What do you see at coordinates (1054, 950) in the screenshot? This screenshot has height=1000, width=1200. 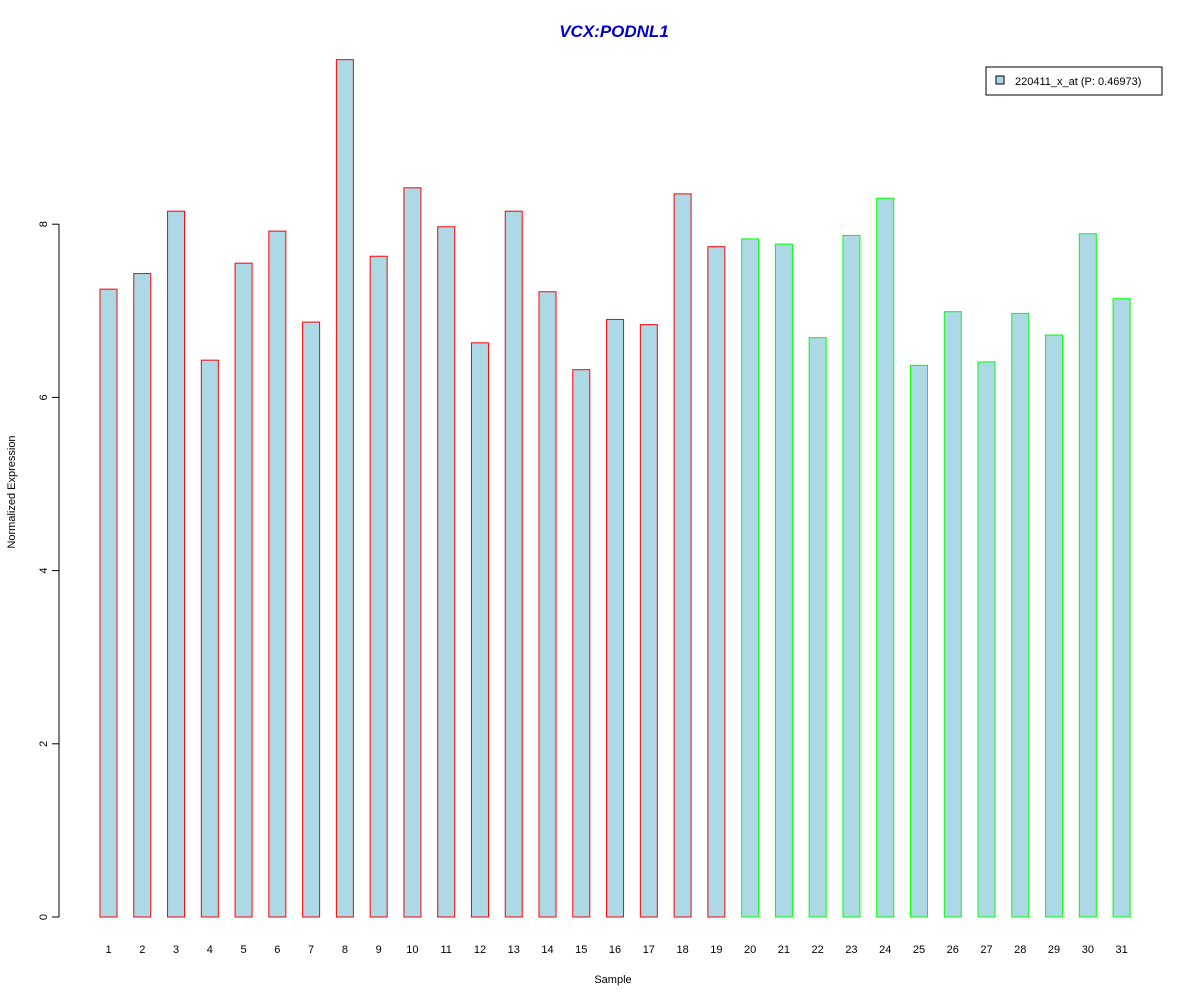 I see `x-tick-label: 29` at bounding box center [1054, 950].